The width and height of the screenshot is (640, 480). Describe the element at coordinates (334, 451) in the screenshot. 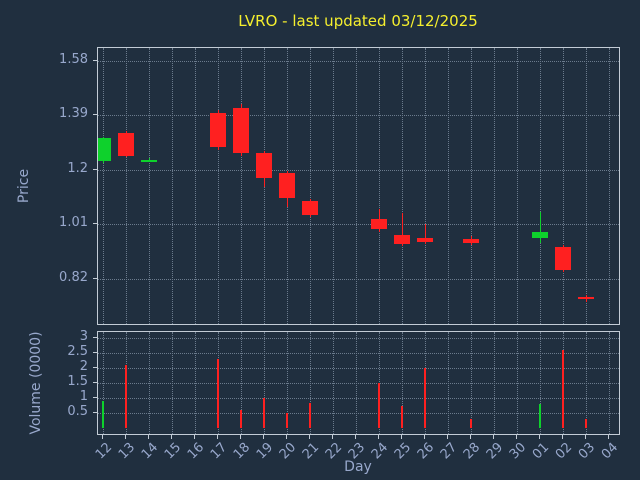

I see `x-tick-label: 22` at that location.